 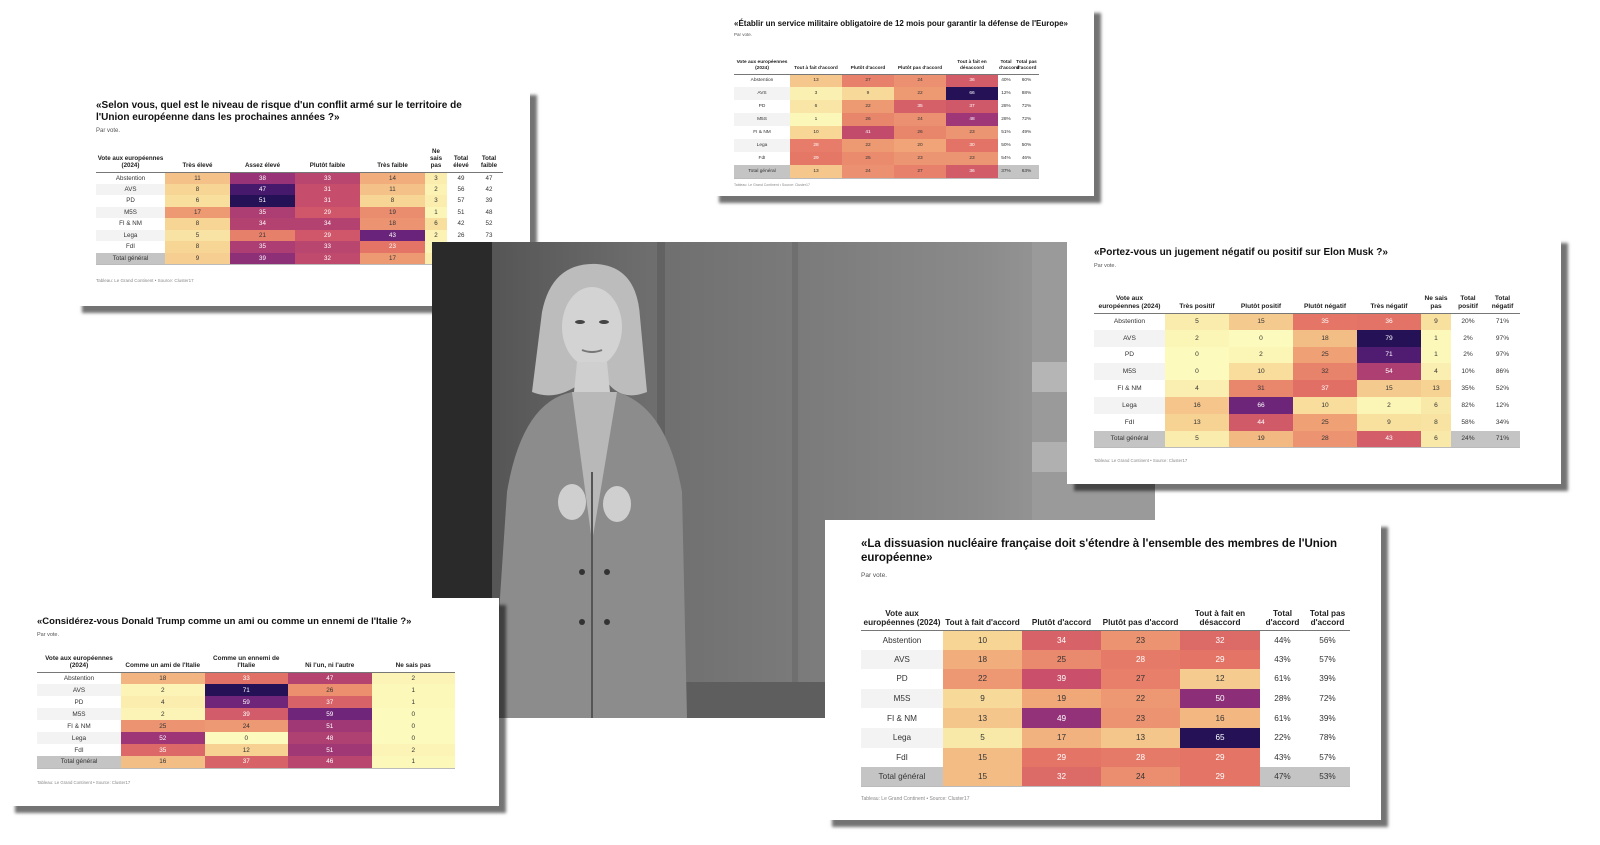 I want to click on heat-cell: 41, so click(x=868, y=132).